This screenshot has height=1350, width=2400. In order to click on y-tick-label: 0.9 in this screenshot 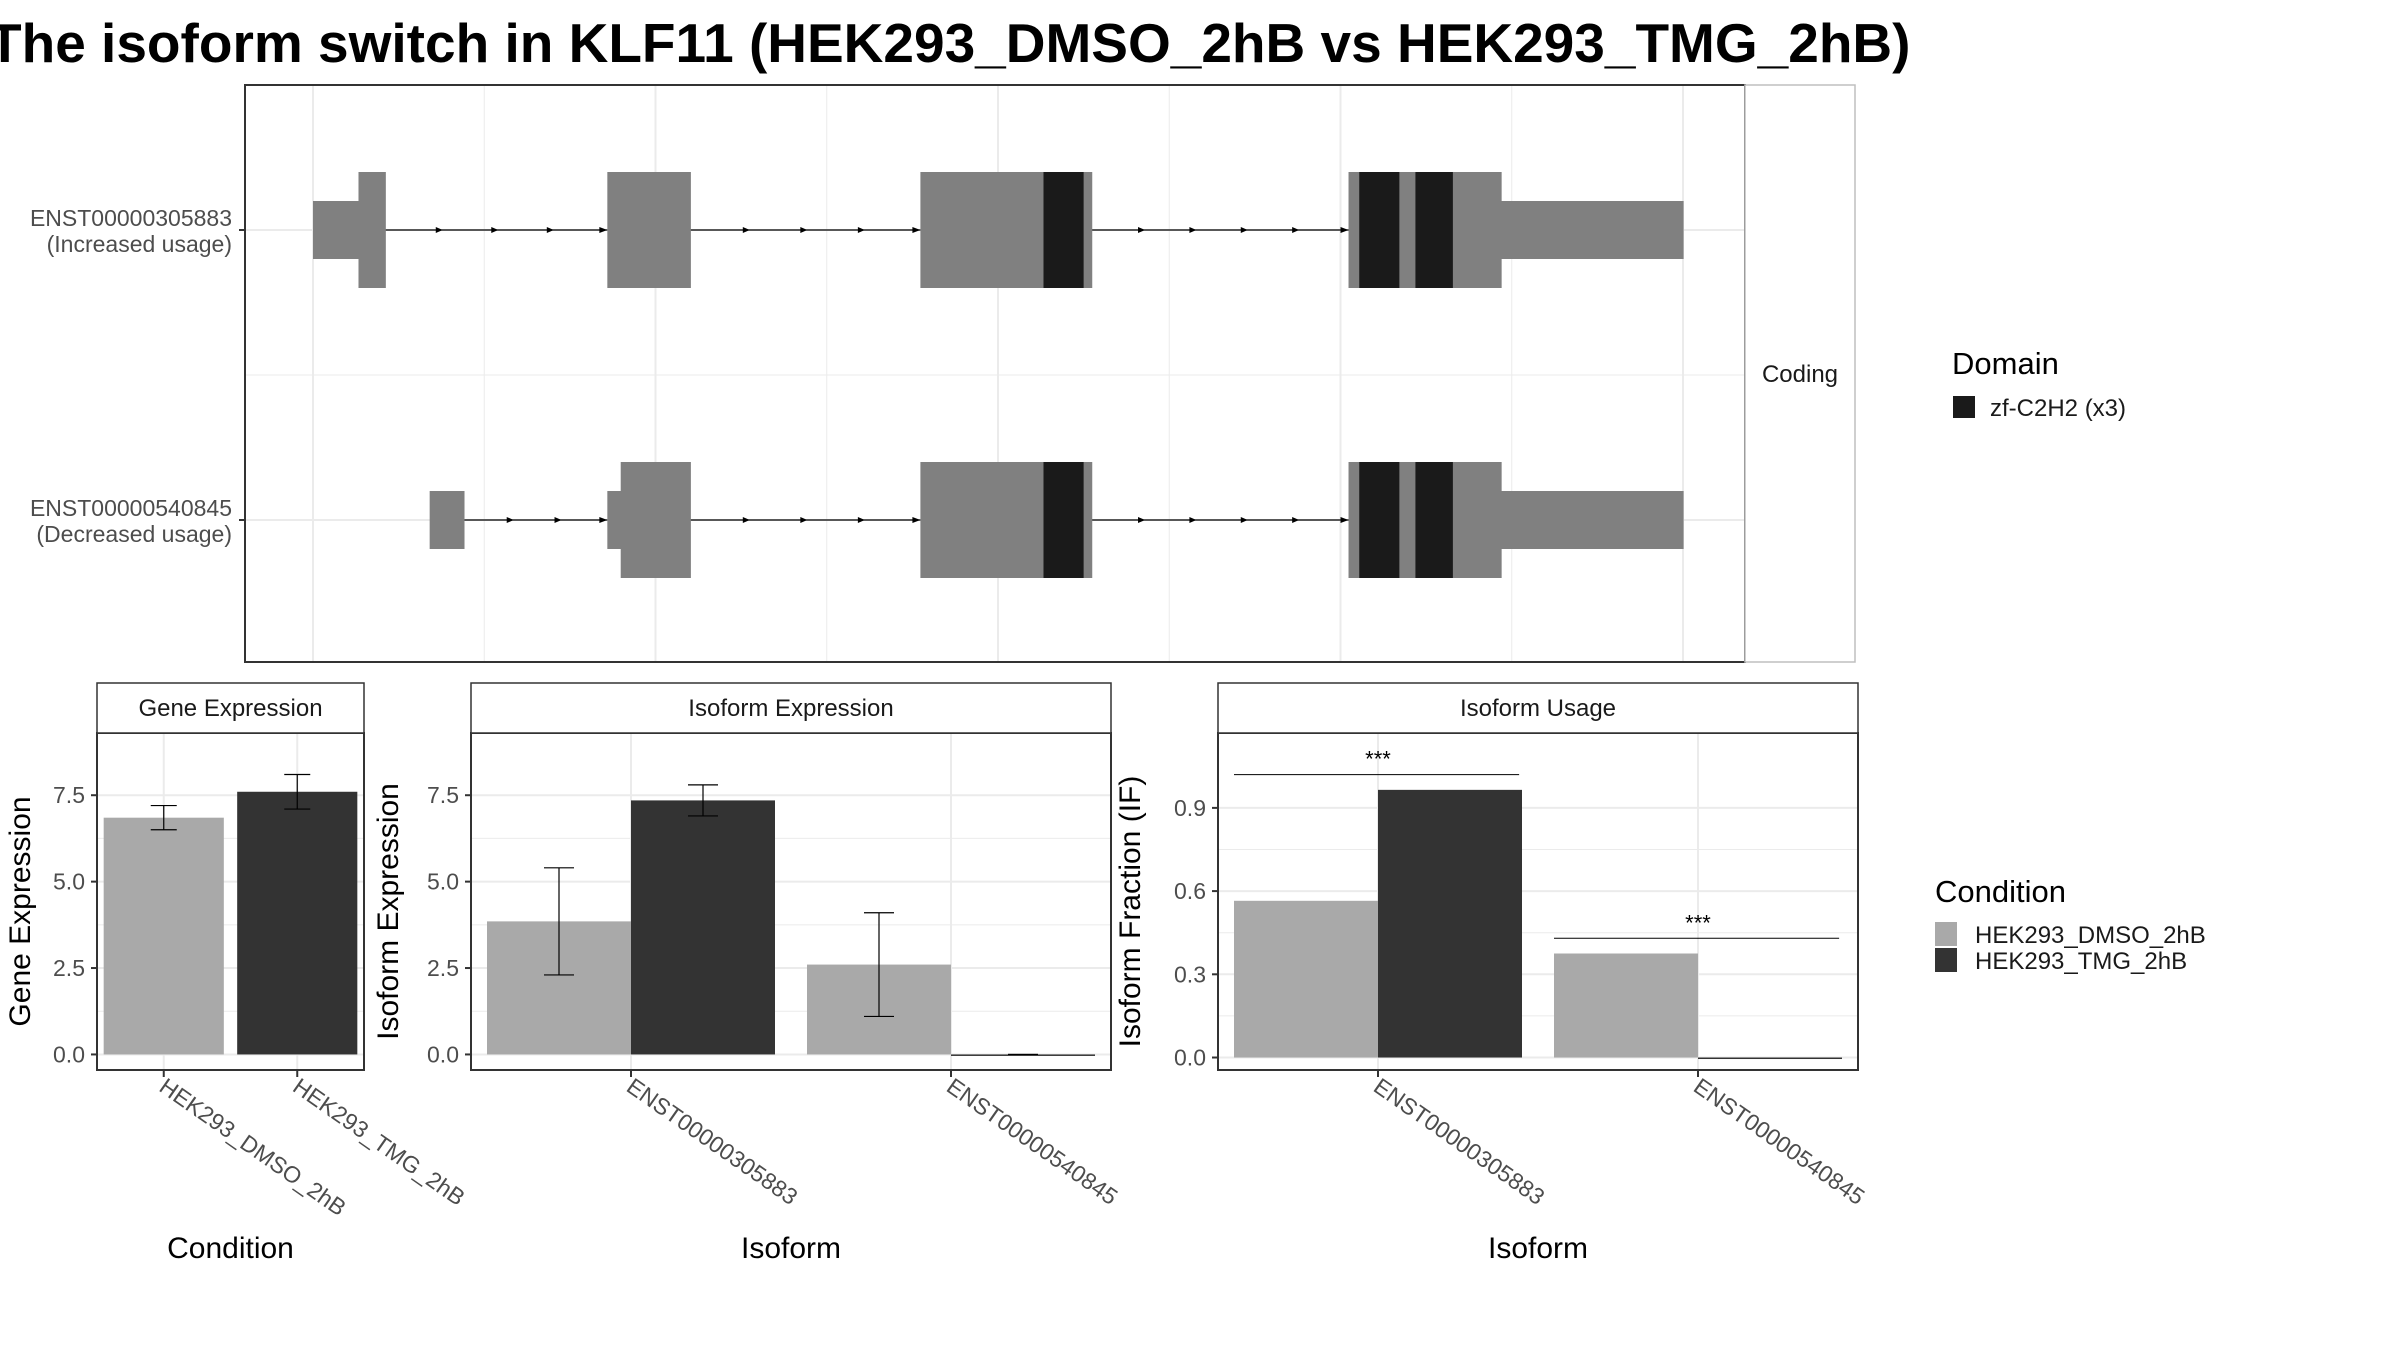, I will do `click(1190, 808)`.